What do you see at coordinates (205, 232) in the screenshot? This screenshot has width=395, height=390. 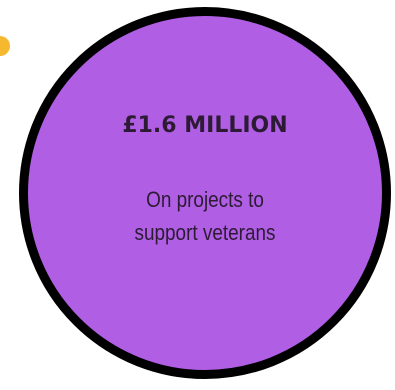 I see `stat-description-line-2: support veterans` at bounding box center [205, 232].